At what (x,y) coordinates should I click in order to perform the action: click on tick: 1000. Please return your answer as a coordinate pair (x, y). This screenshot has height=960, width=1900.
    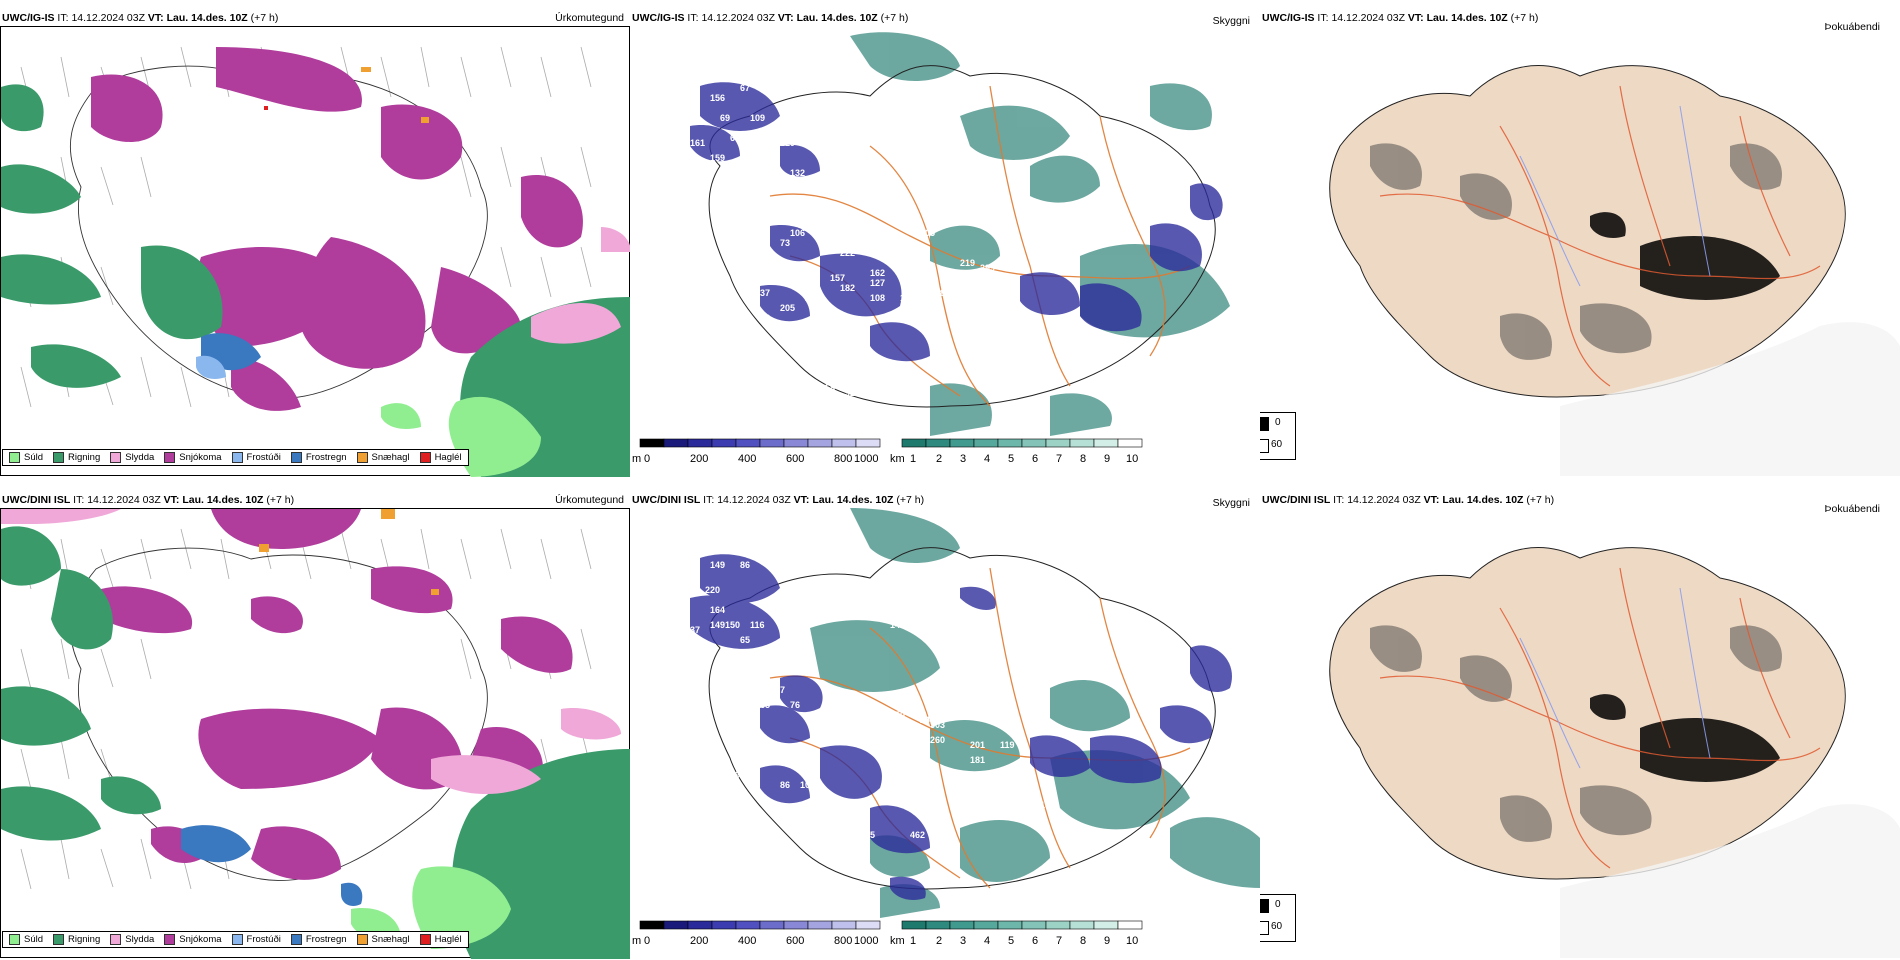
    Looking at the image, I should click on (866, 459).